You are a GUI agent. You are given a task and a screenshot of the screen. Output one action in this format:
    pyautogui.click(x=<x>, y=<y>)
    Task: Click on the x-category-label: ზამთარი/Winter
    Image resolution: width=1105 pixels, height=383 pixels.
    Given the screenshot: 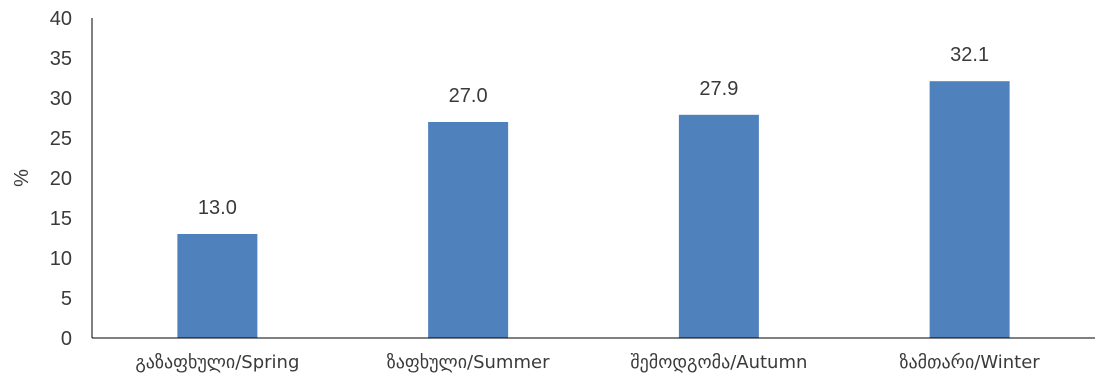 What is the action you would take?
    pyautogui.click(x=970, y=362)
    